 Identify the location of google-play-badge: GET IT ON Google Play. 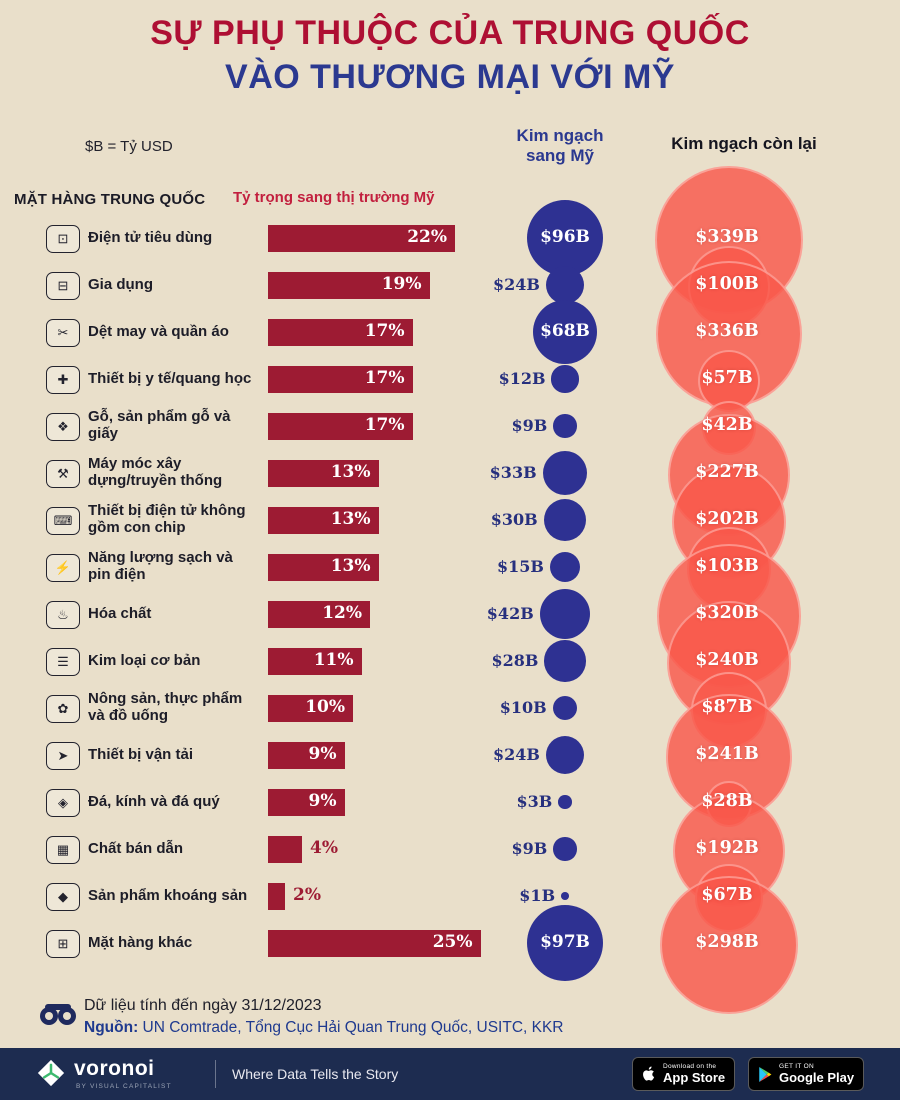
(806, 1074).